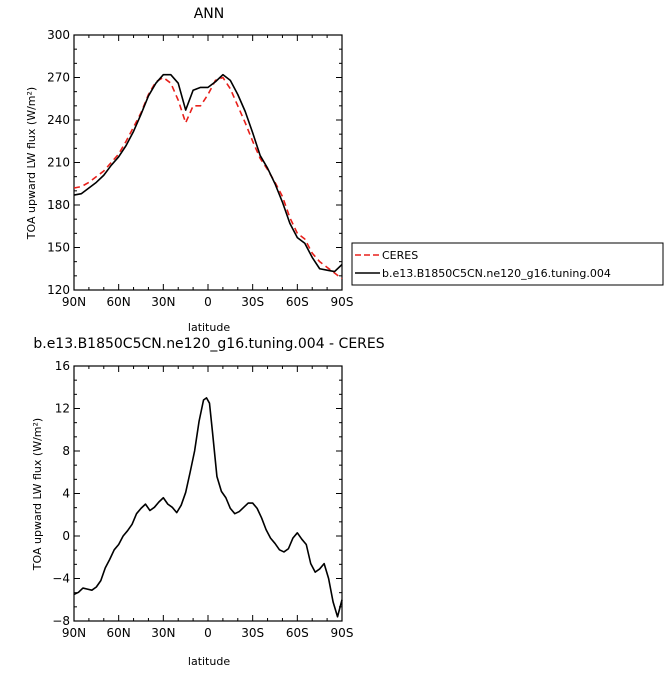  I want to click on y-tick-label: 16, so click(62, 366).